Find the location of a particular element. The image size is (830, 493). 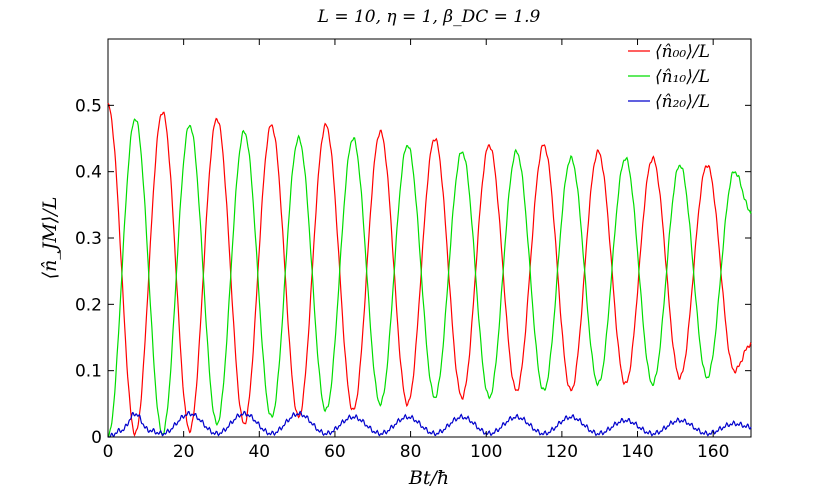

legend-label-n20: ⟨n̂₂₀⟩/L is located at coordinates (682, 102).